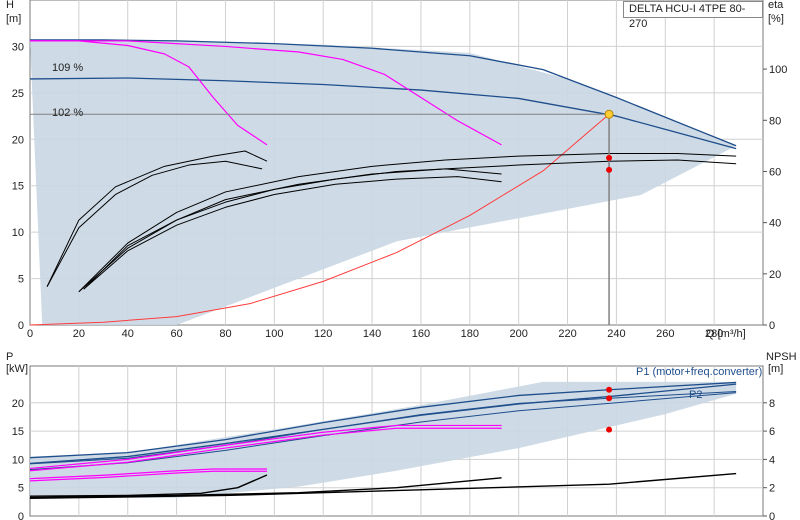  I want to click on duty-point, so click(609, 114).